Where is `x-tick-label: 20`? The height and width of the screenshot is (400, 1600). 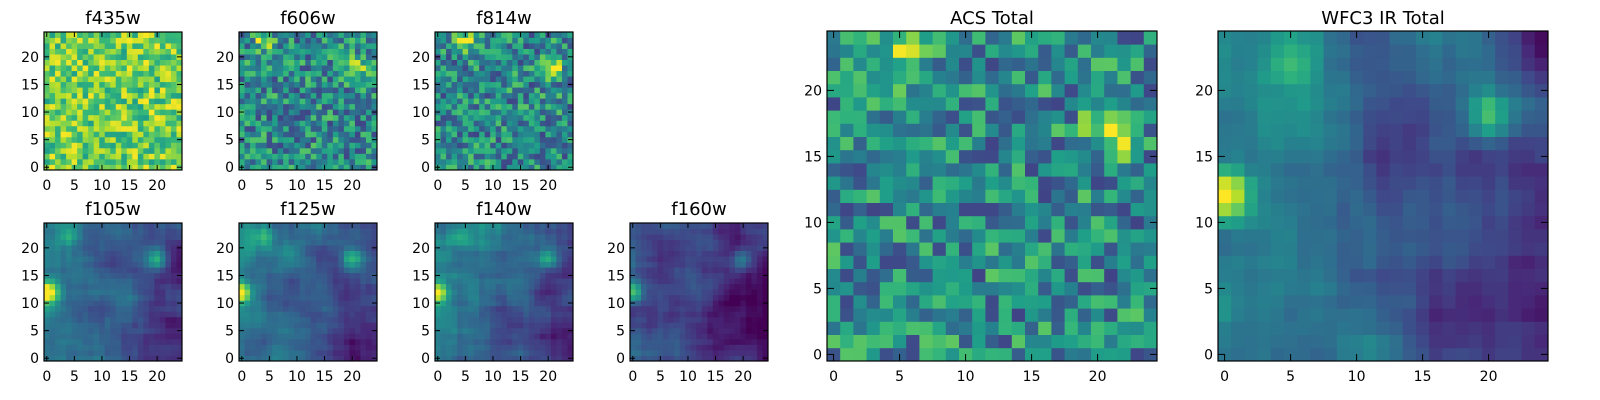 x-tick-label: 20 is located at coordinates (548, 186).